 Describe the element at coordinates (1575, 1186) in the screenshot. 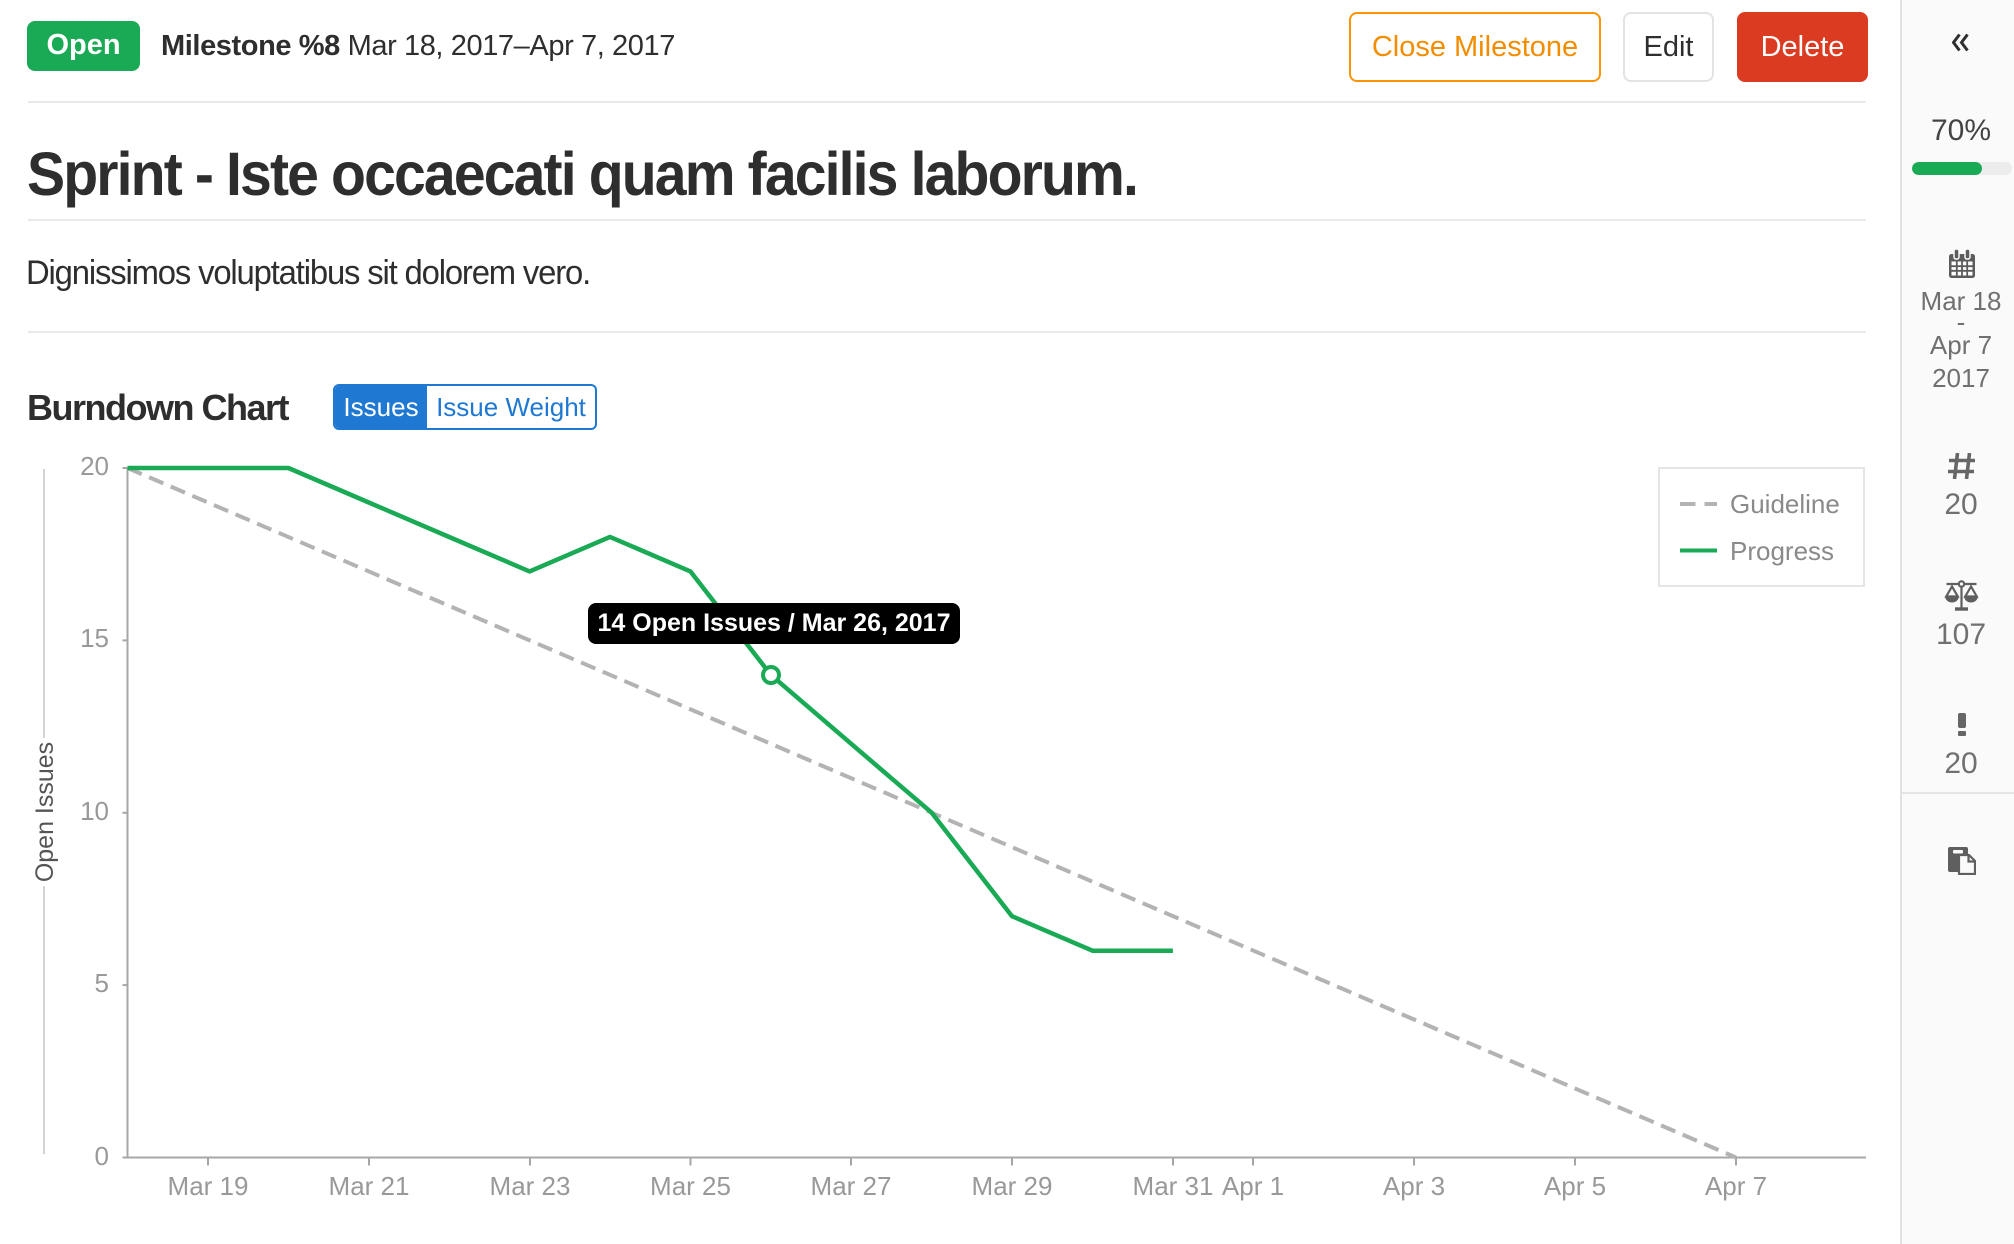

I see `svg-text: Apr 5` at that location.